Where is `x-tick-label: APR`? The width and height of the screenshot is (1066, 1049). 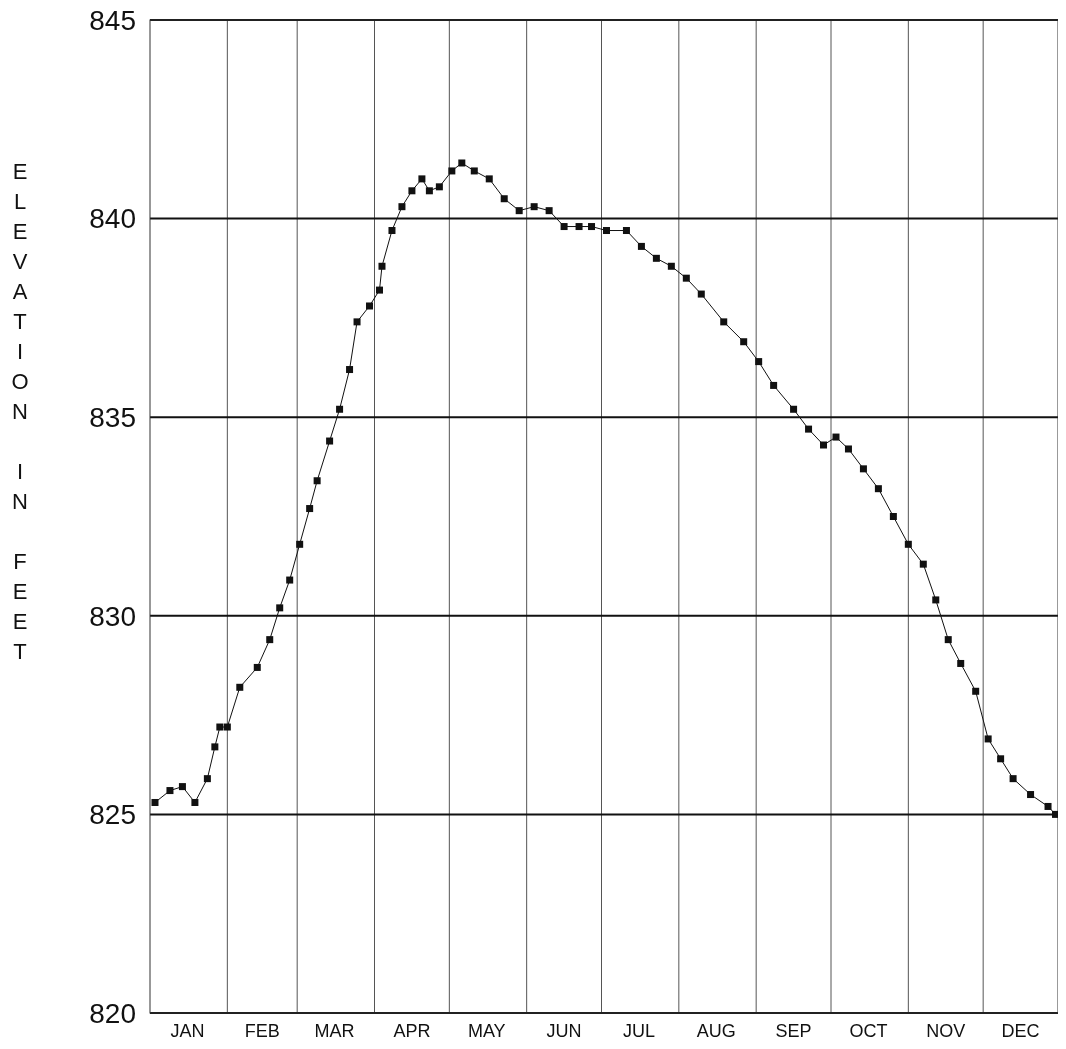 x-tick-label: APR is located at coordinates (412, 1031).